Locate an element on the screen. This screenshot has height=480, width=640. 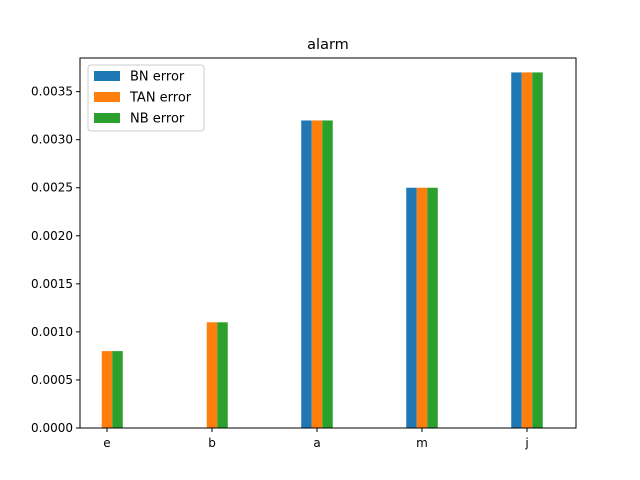
legend-label: BN error is located at coordinates (157, 77).